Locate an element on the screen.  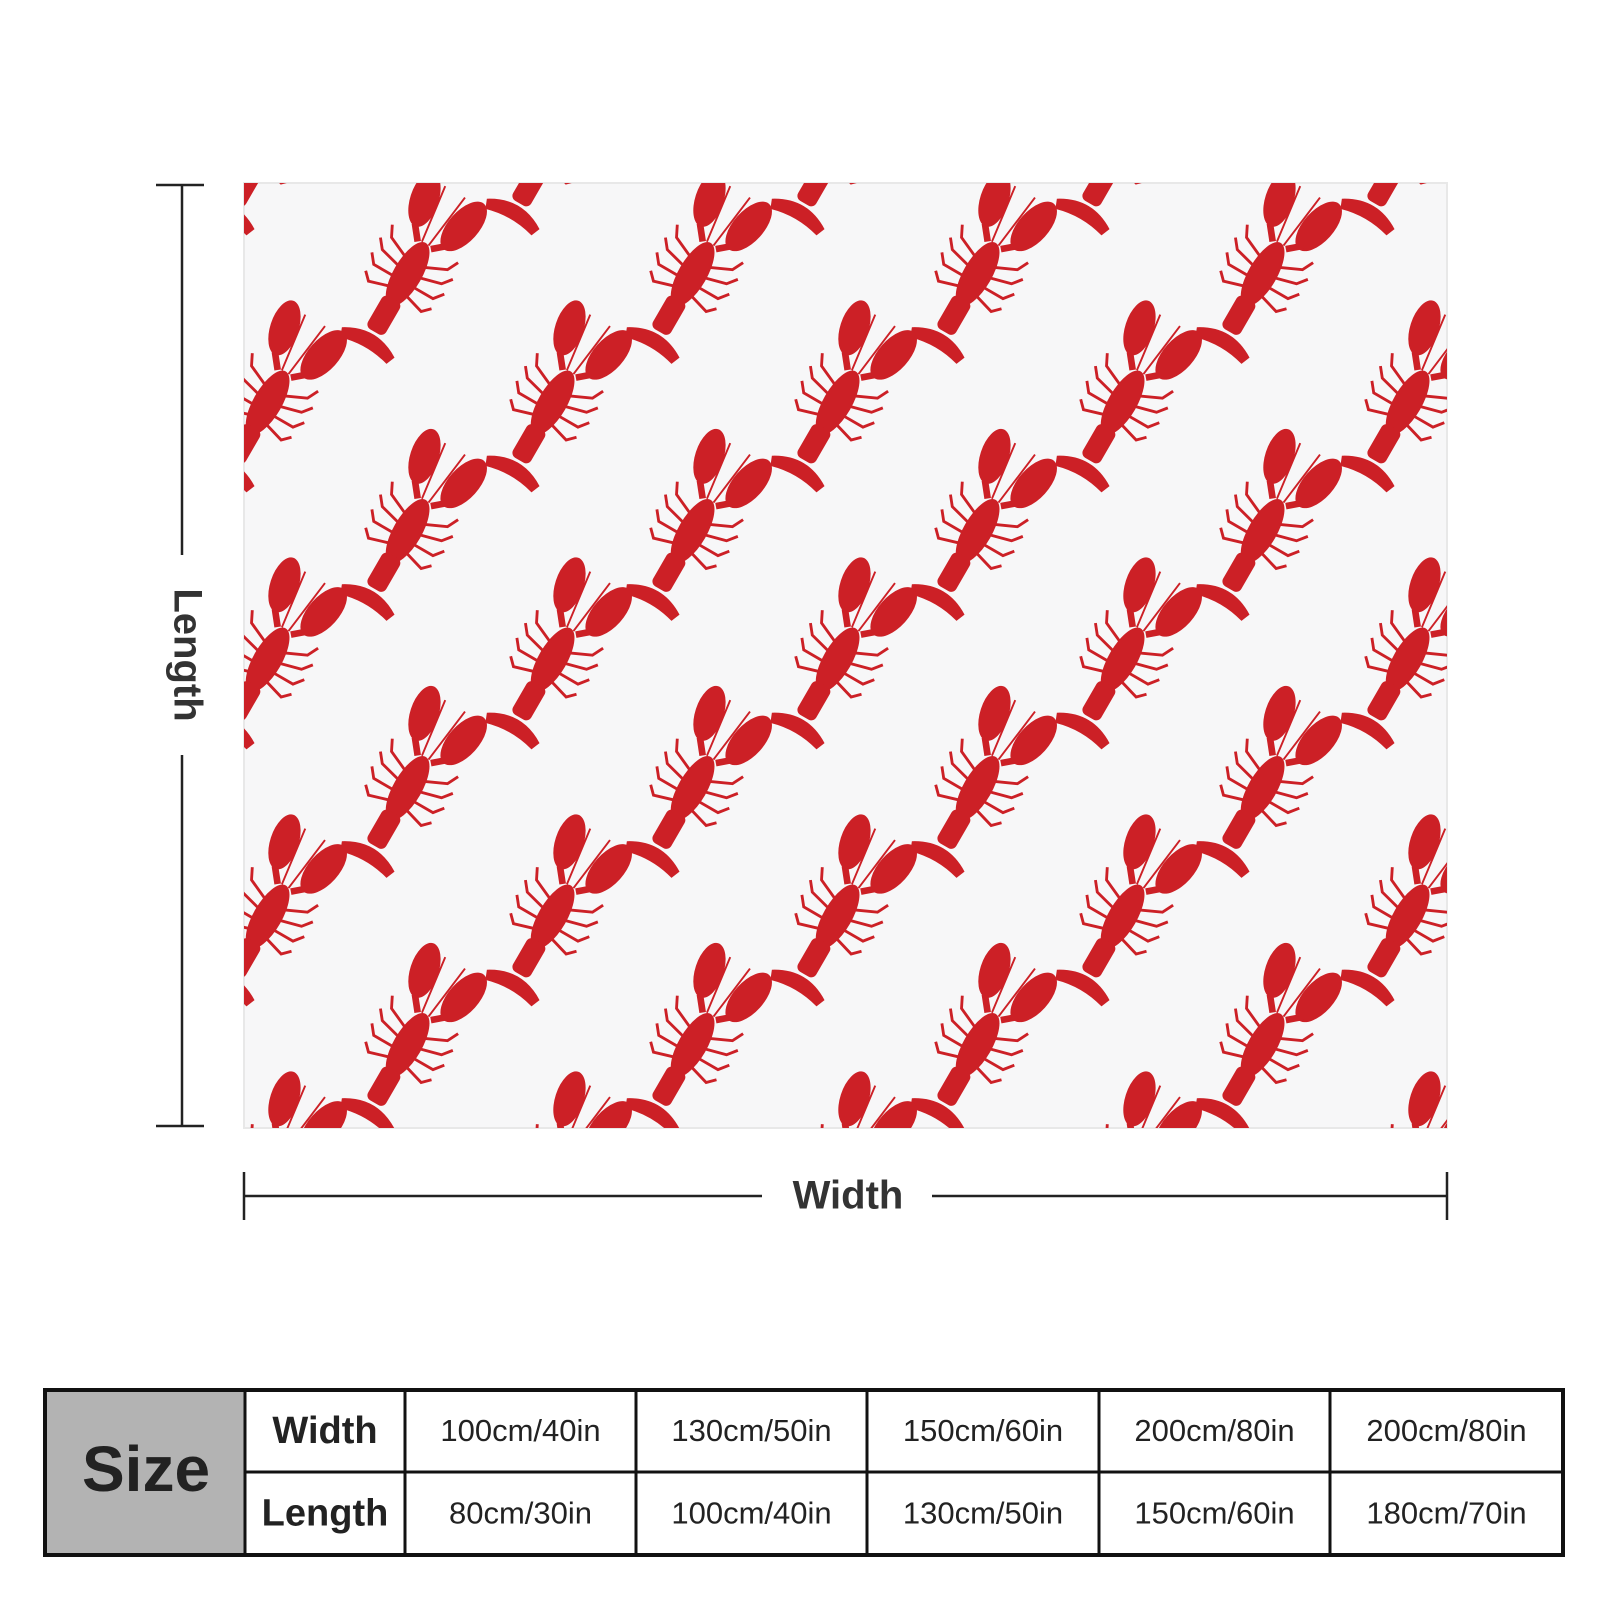
width-indicator is located at coordinates (845, 1196).